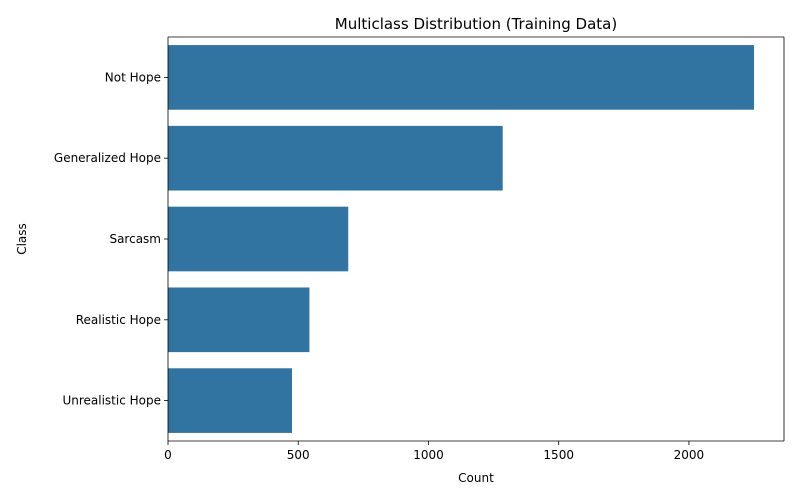 The height and width of the screenshot is (500, 800). Describe the element at coordinates (476, 478) in the screenshot. I see `x-axis-label: Count` at that location.